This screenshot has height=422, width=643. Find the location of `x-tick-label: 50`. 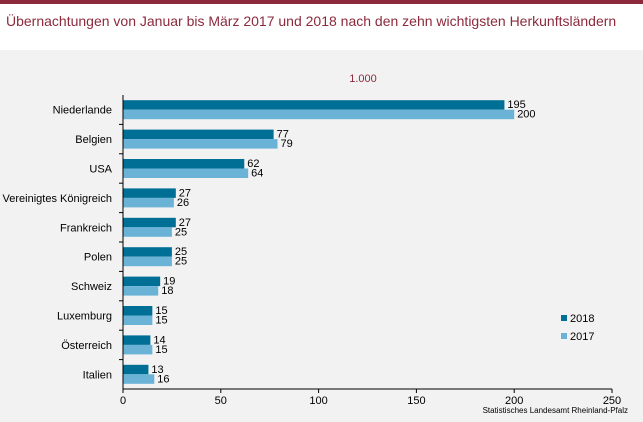

x-tick-label: 50 is located at coordinates (221, 401).